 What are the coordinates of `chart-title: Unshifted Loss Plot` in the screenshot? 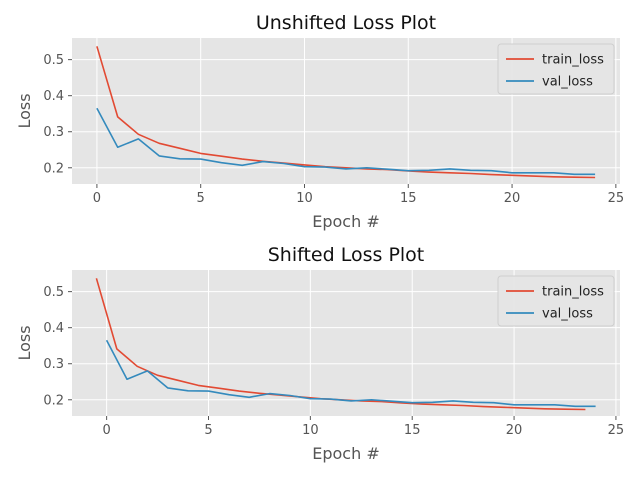 It's located at (346, 23).